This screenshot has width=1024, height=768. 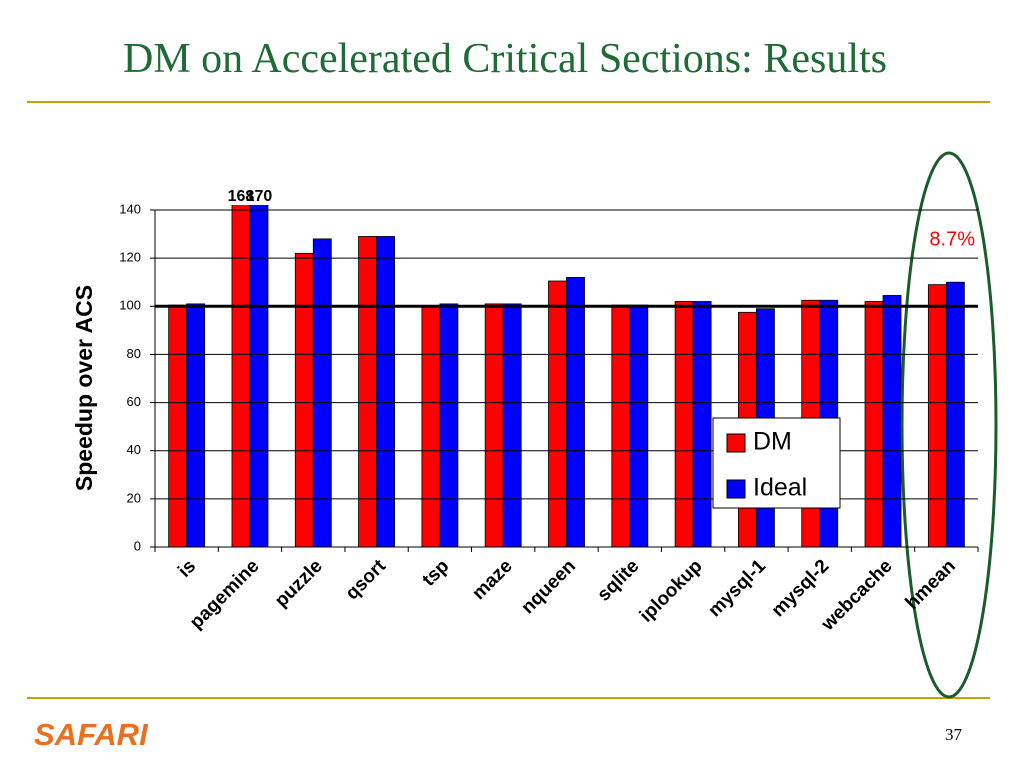 What do you see at coordinates (492, 580) in the screenshot?
I see `x-tick-label: maze` at bounding box center [492, 580].